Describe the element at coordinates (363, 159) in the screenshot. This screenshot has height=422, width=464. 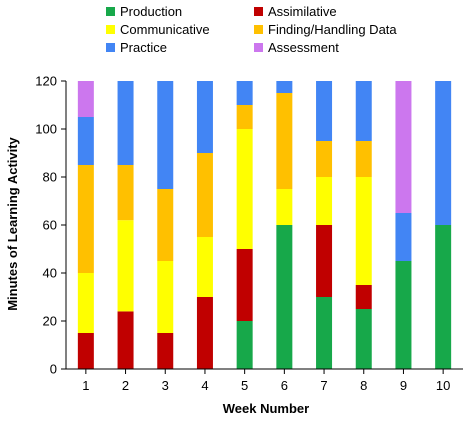
I see `bar-week-8-finding-handling-data` at that location.